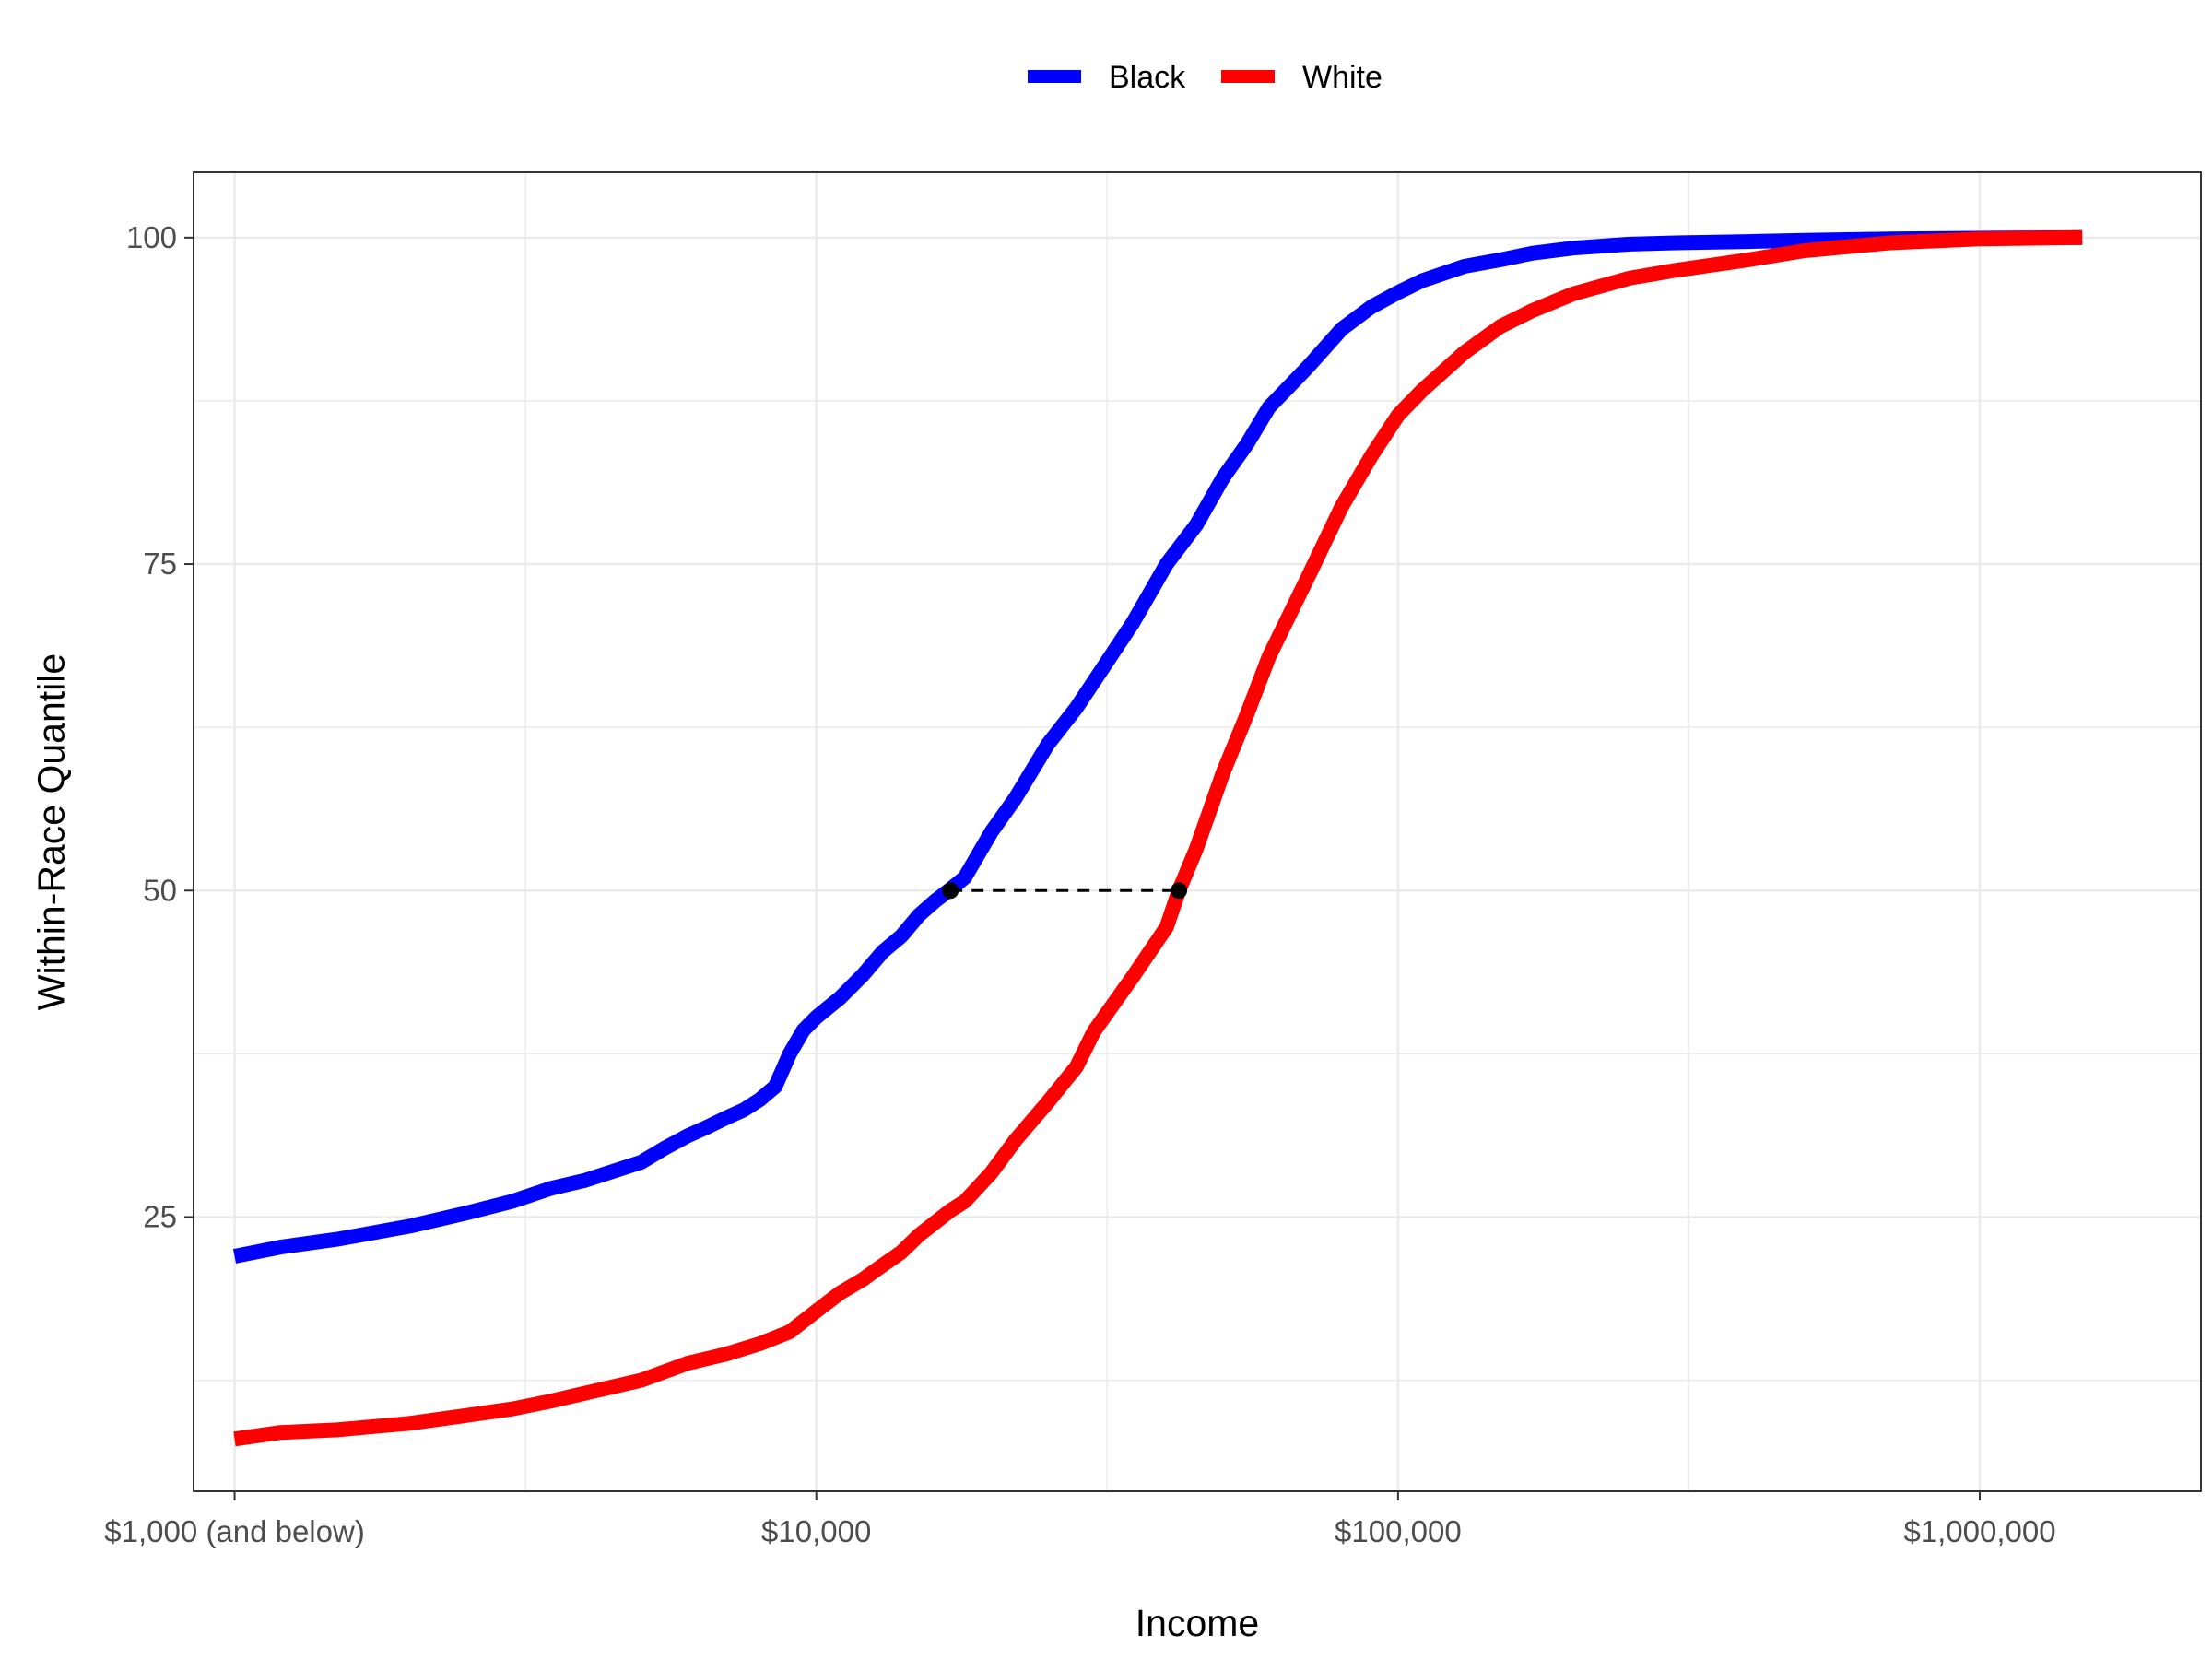 The width and height of the screenshot is (2212, 1659). Describe the element at coordinates (1979, 1531) in the screenshot. I see `x-tick-label: $1,000,000` at that location.